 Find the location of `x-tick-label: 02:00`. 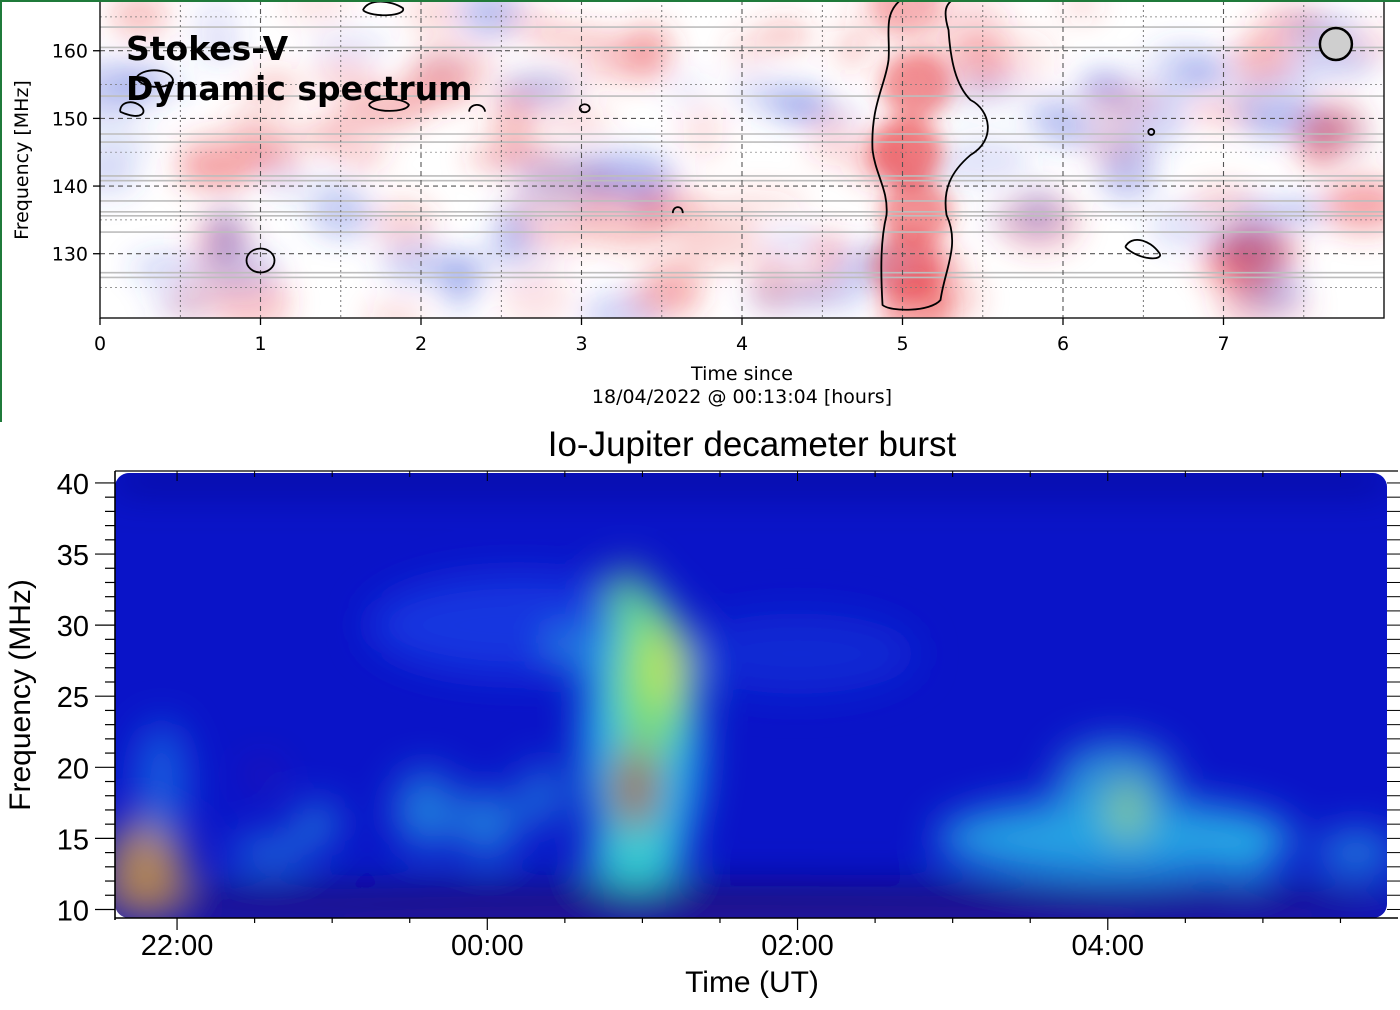

x-tick-label: 02:00 is located at coordinates (797, 946).